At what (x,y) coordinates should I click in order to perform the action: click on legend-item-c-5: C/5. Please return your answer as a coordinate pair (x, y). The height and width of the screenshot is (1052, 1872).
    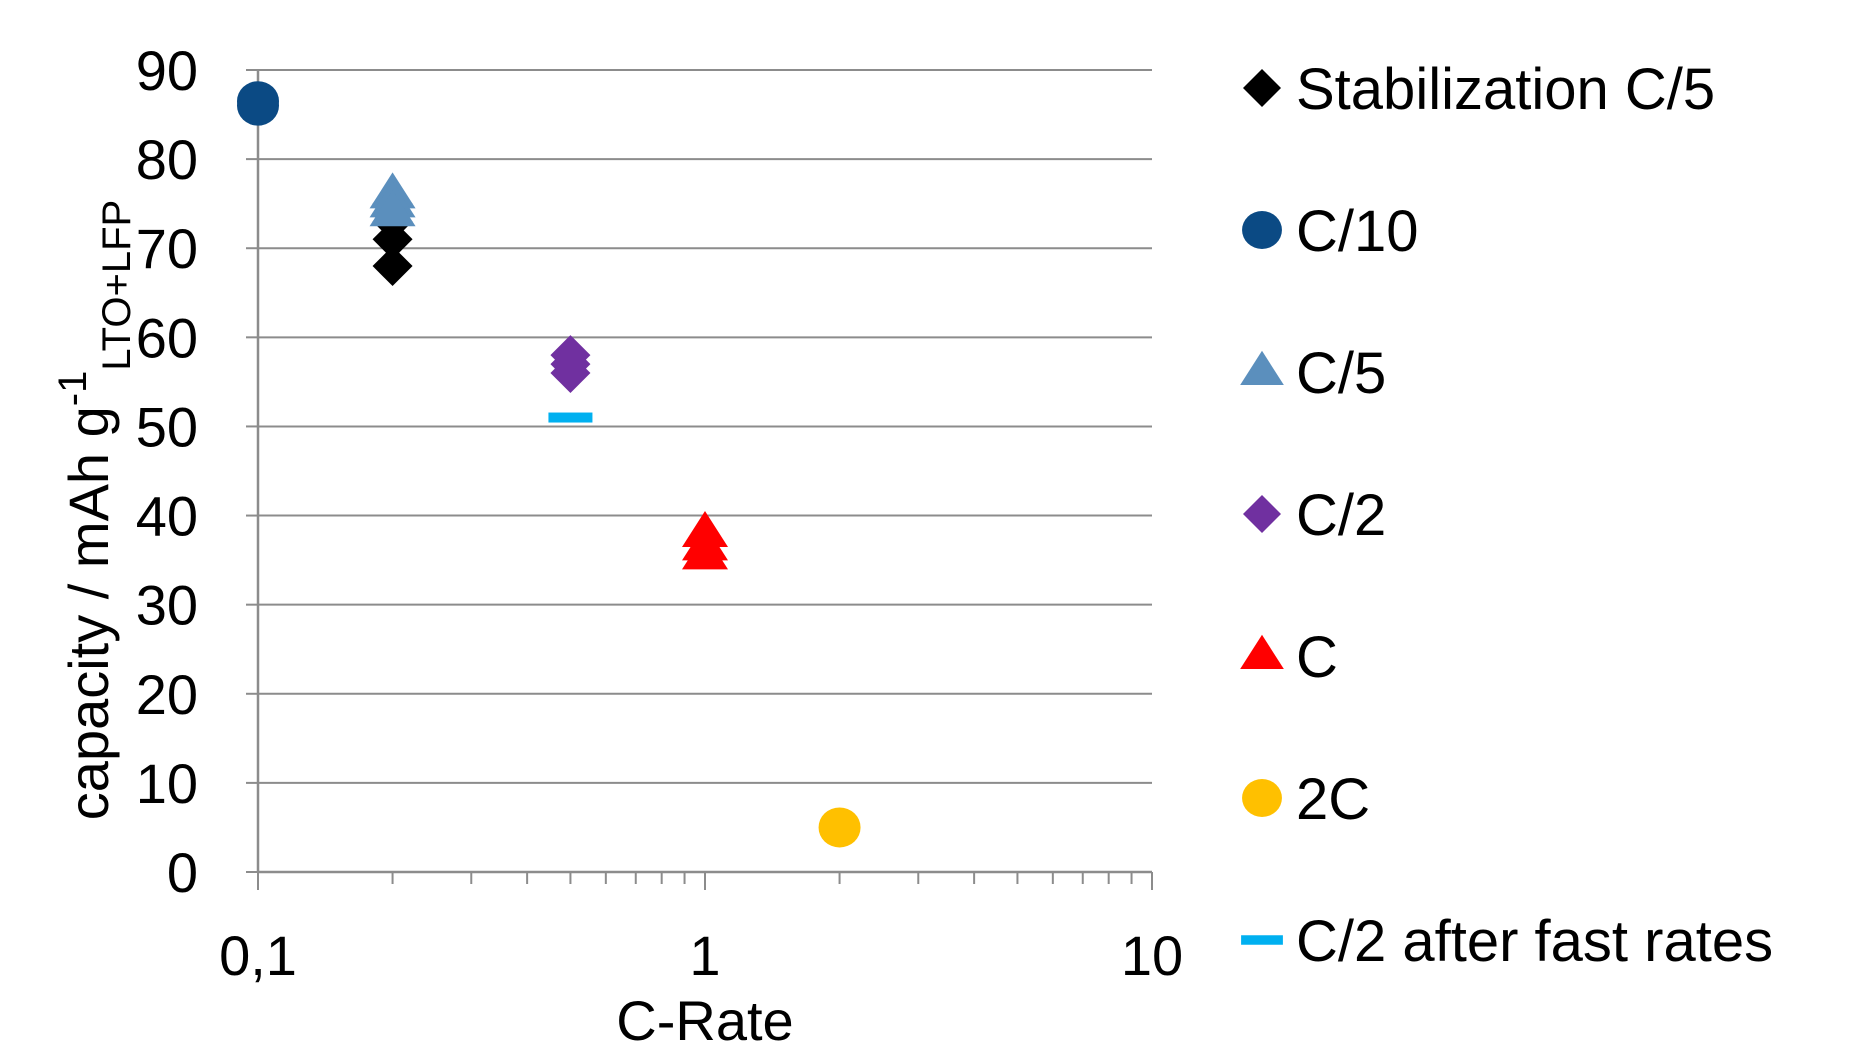
    Looking at the image, I should click on (1313, 373).